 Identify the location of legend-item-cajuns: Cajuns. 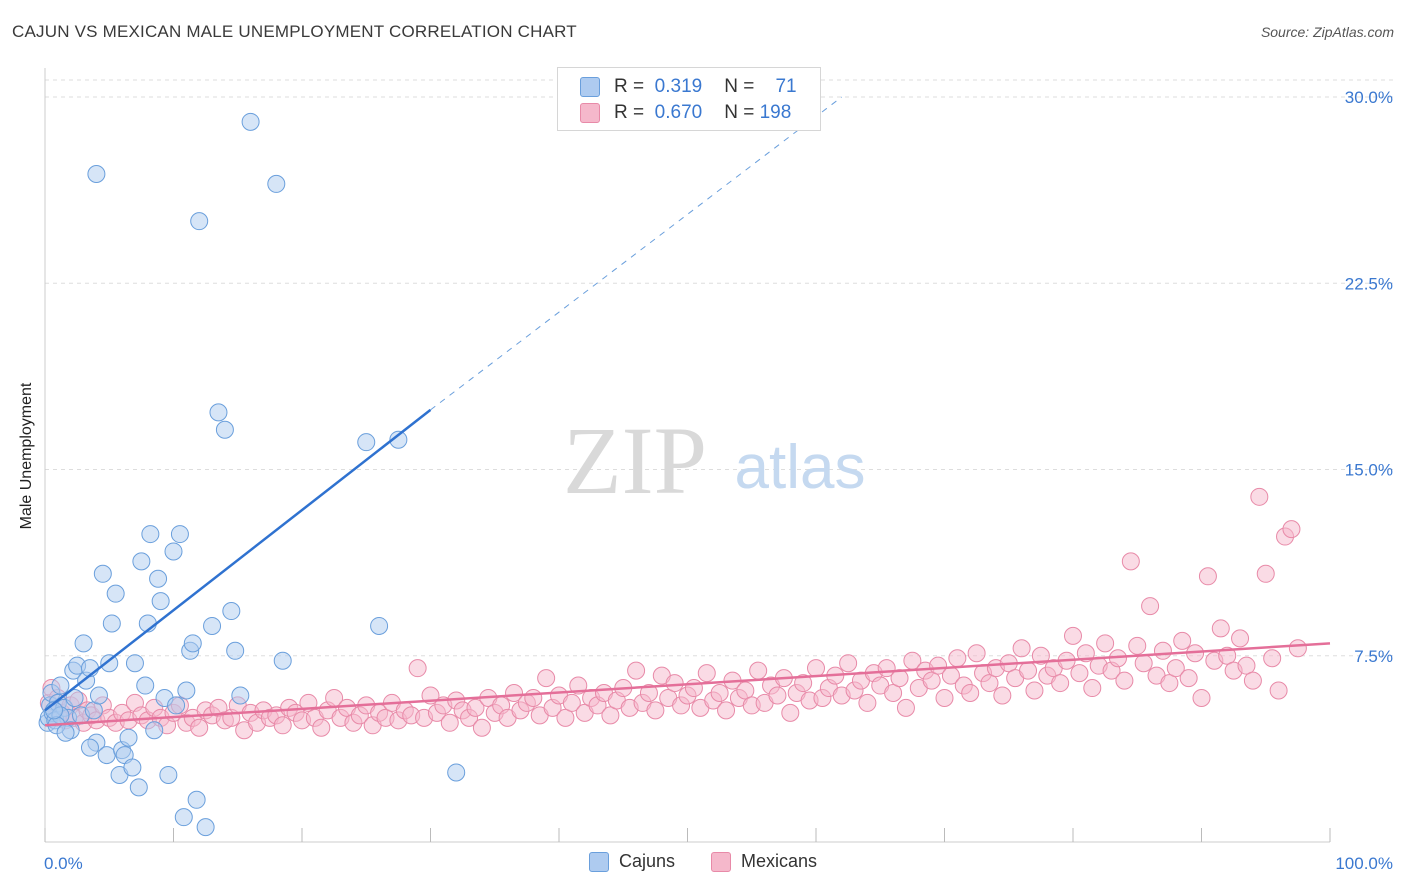
(631, 861).